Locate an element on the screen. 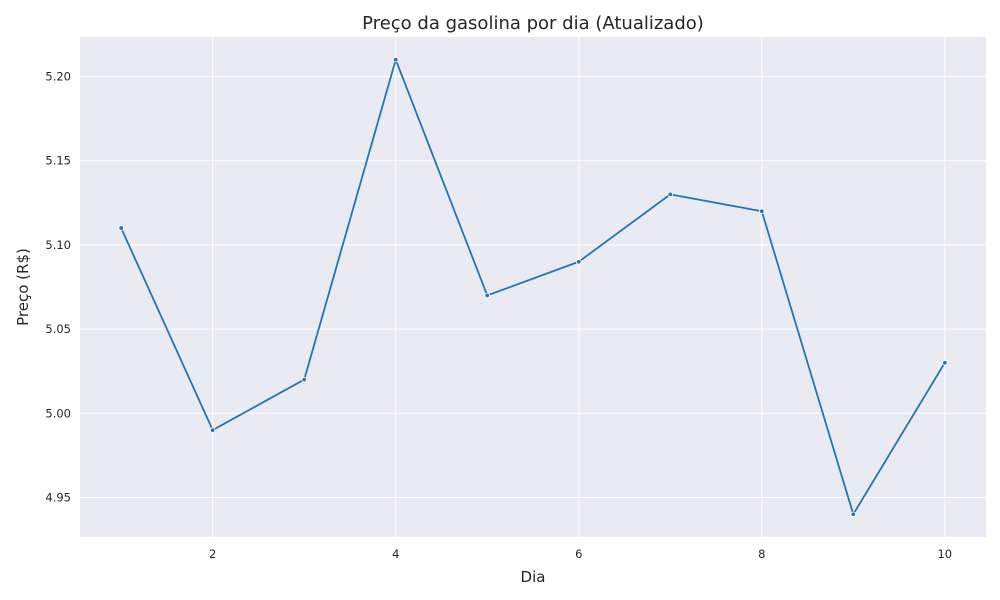  y-tick-label: 5.15 is located at coordinates (58, 161).